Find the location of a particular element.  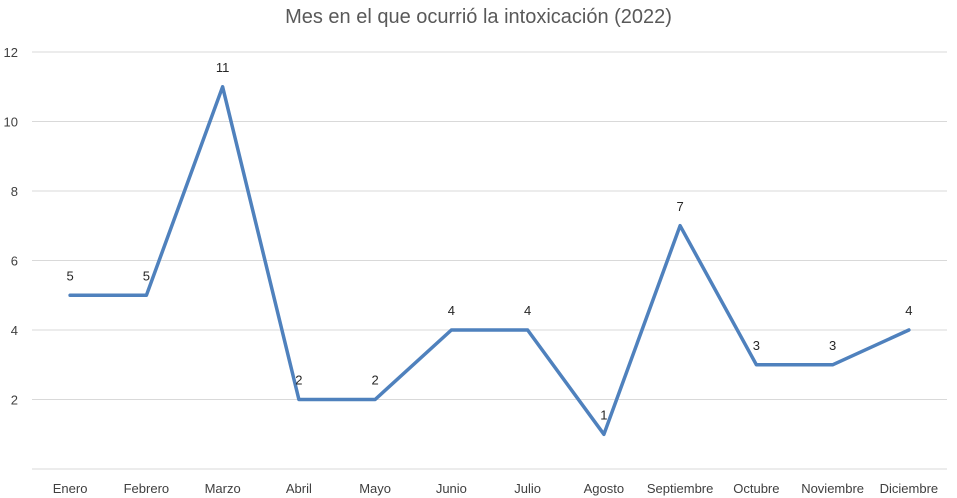

x-tick-label: Abril is located at coordinates (299, 488).